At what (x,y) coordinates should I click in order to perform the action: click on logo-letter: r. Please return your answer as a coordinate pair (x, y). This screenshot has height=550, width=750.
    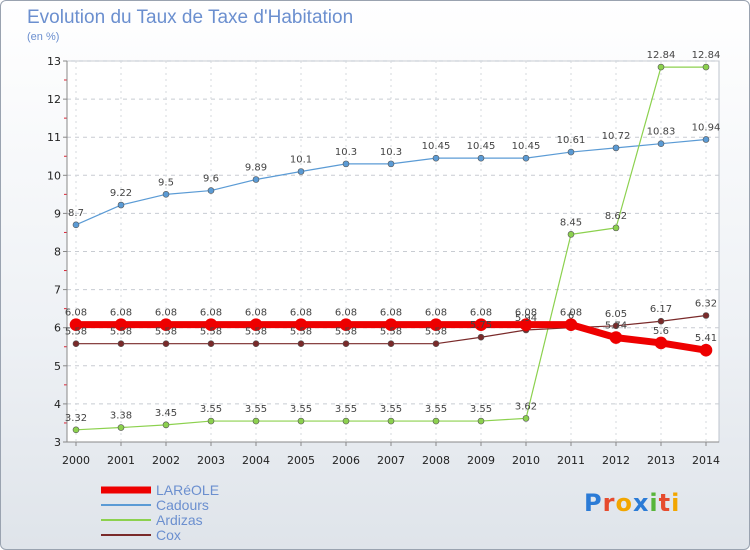
    Looking at the image, I should click on (609, 503).